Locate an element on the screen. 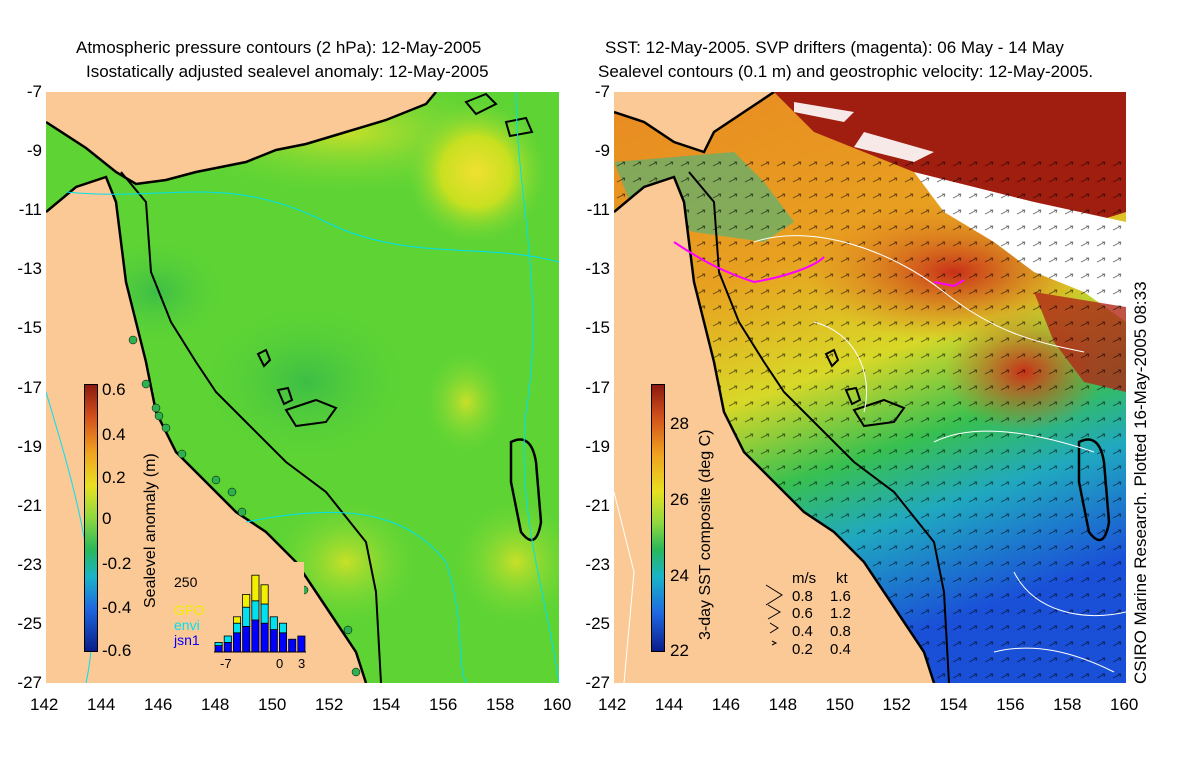 The image size is (1182, 768). cbar-left-tick-m0.2: -0.2 is located at coordinates (117, 563).